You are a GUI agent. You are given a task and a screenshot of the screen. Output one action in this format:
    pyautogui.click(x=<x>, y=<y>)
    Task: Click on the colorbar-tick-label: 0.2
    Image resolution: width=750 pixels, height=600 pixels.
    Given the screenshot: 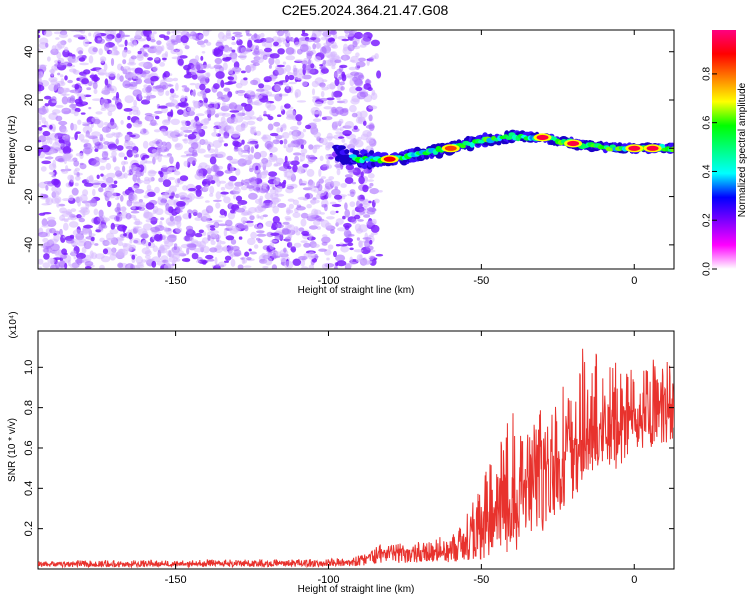 What is the action you would take?
    pyautogui.click(x=707, y=220)
    